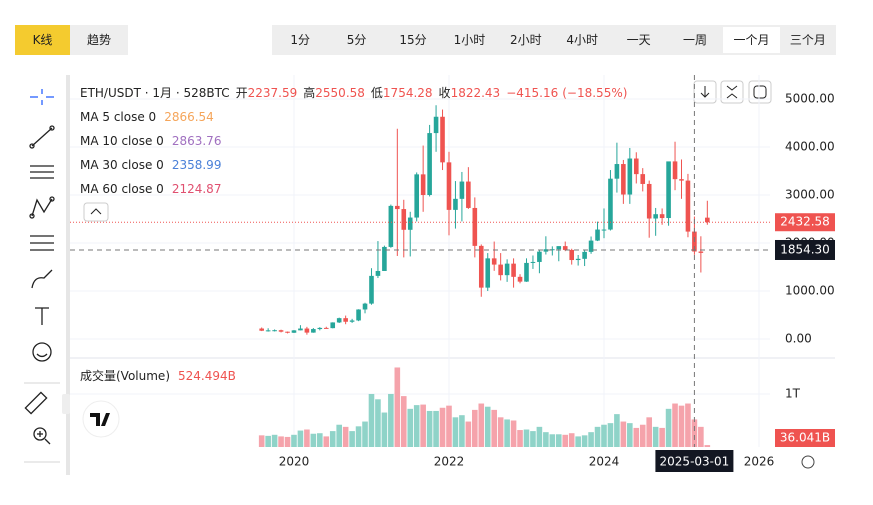  Describe the element at coordinates (300, 40) in the screenshot. I see `timeframe-button: 1分` at that location.